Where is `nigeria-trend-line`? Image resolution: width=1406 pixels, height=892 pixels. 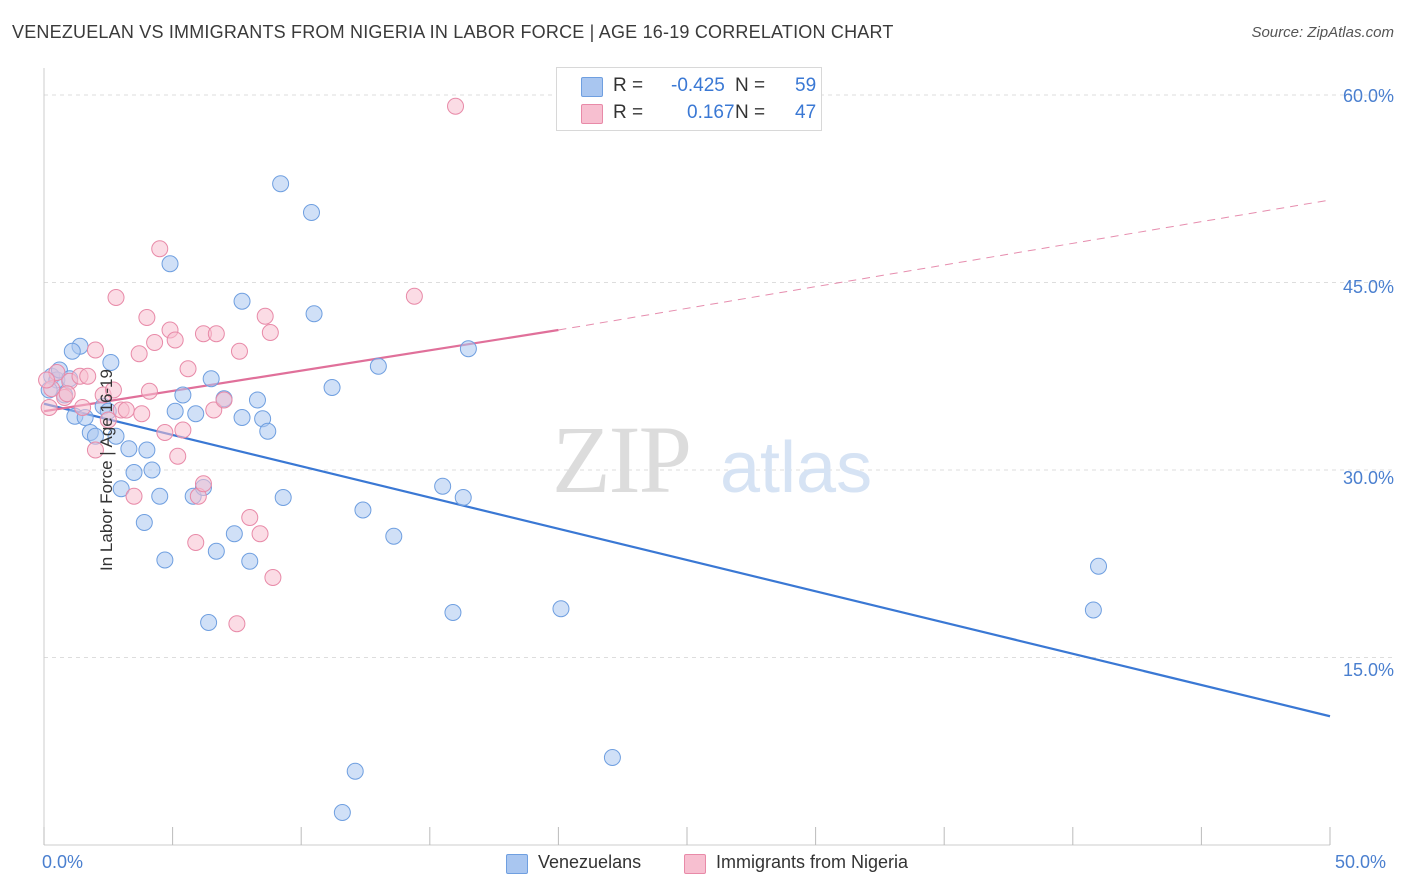
nigeria-trend-line is located at coordinates (301, 370).